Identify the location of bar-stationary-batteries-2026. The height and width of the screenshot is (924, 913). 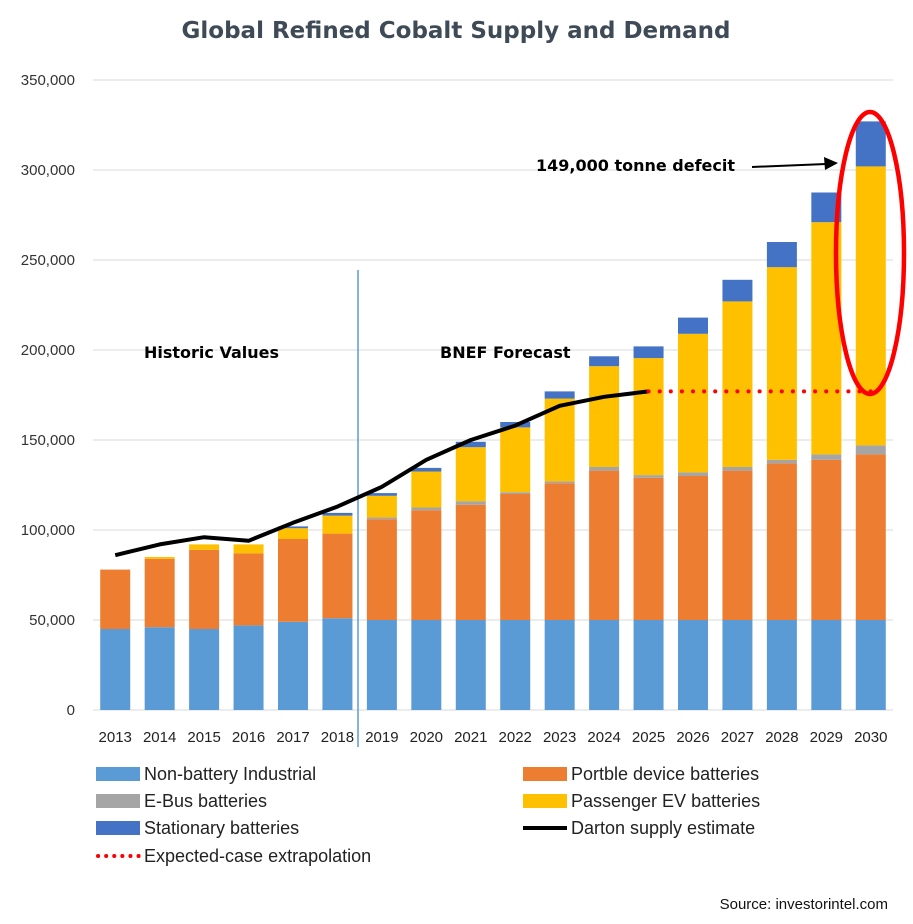
(693, 325).